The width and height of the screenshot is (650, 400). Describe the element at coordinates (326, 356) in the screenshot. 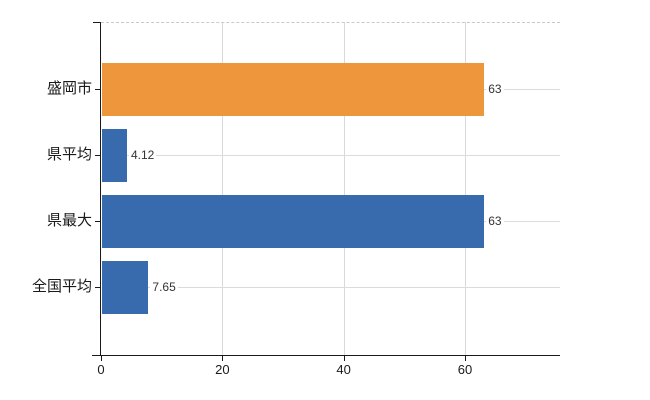

I see `x-axis` at that location.